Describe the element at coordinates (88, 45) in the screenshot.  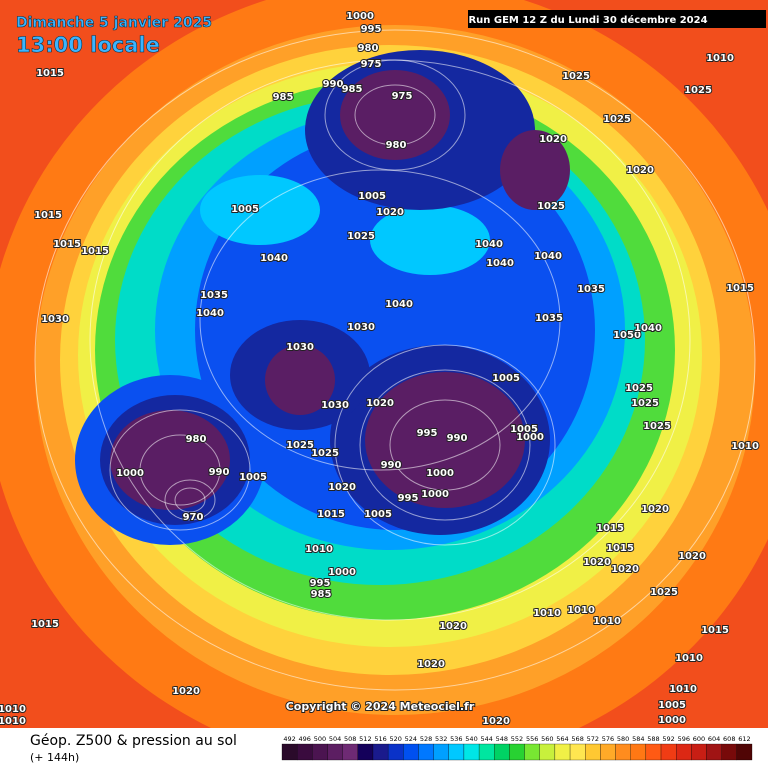
I see `forecast-time: 13:00 locale` at that location.